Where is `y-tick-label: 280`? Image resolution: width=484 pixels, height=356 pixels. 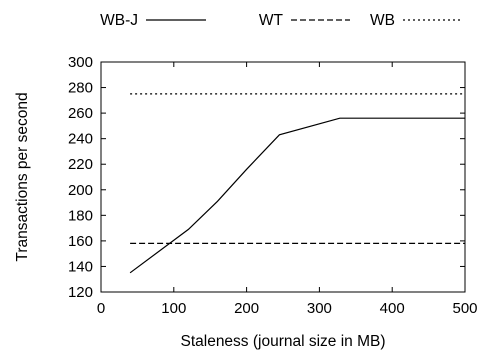 y-tick-label: 280 is located at coordinates (80, 88).